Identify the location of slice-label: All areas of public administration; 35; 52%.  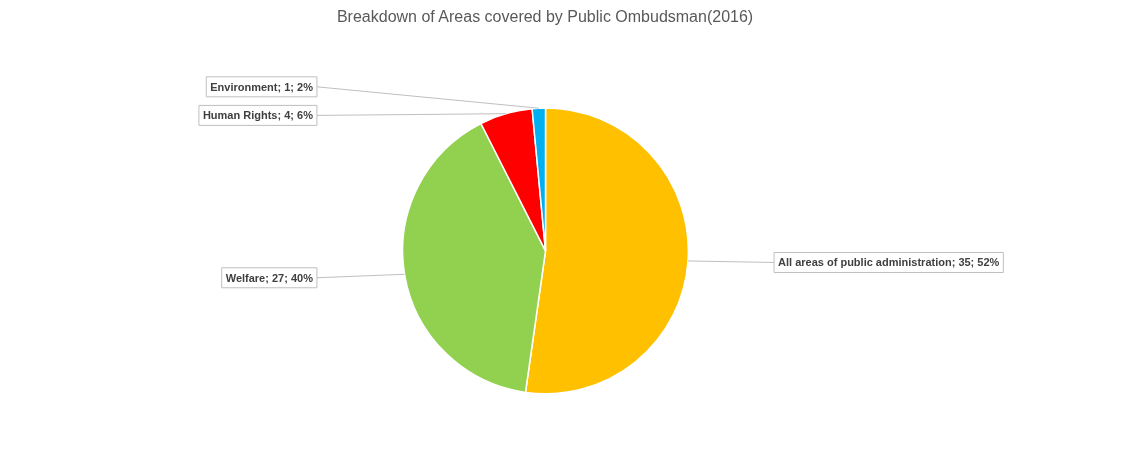
(889, 262).